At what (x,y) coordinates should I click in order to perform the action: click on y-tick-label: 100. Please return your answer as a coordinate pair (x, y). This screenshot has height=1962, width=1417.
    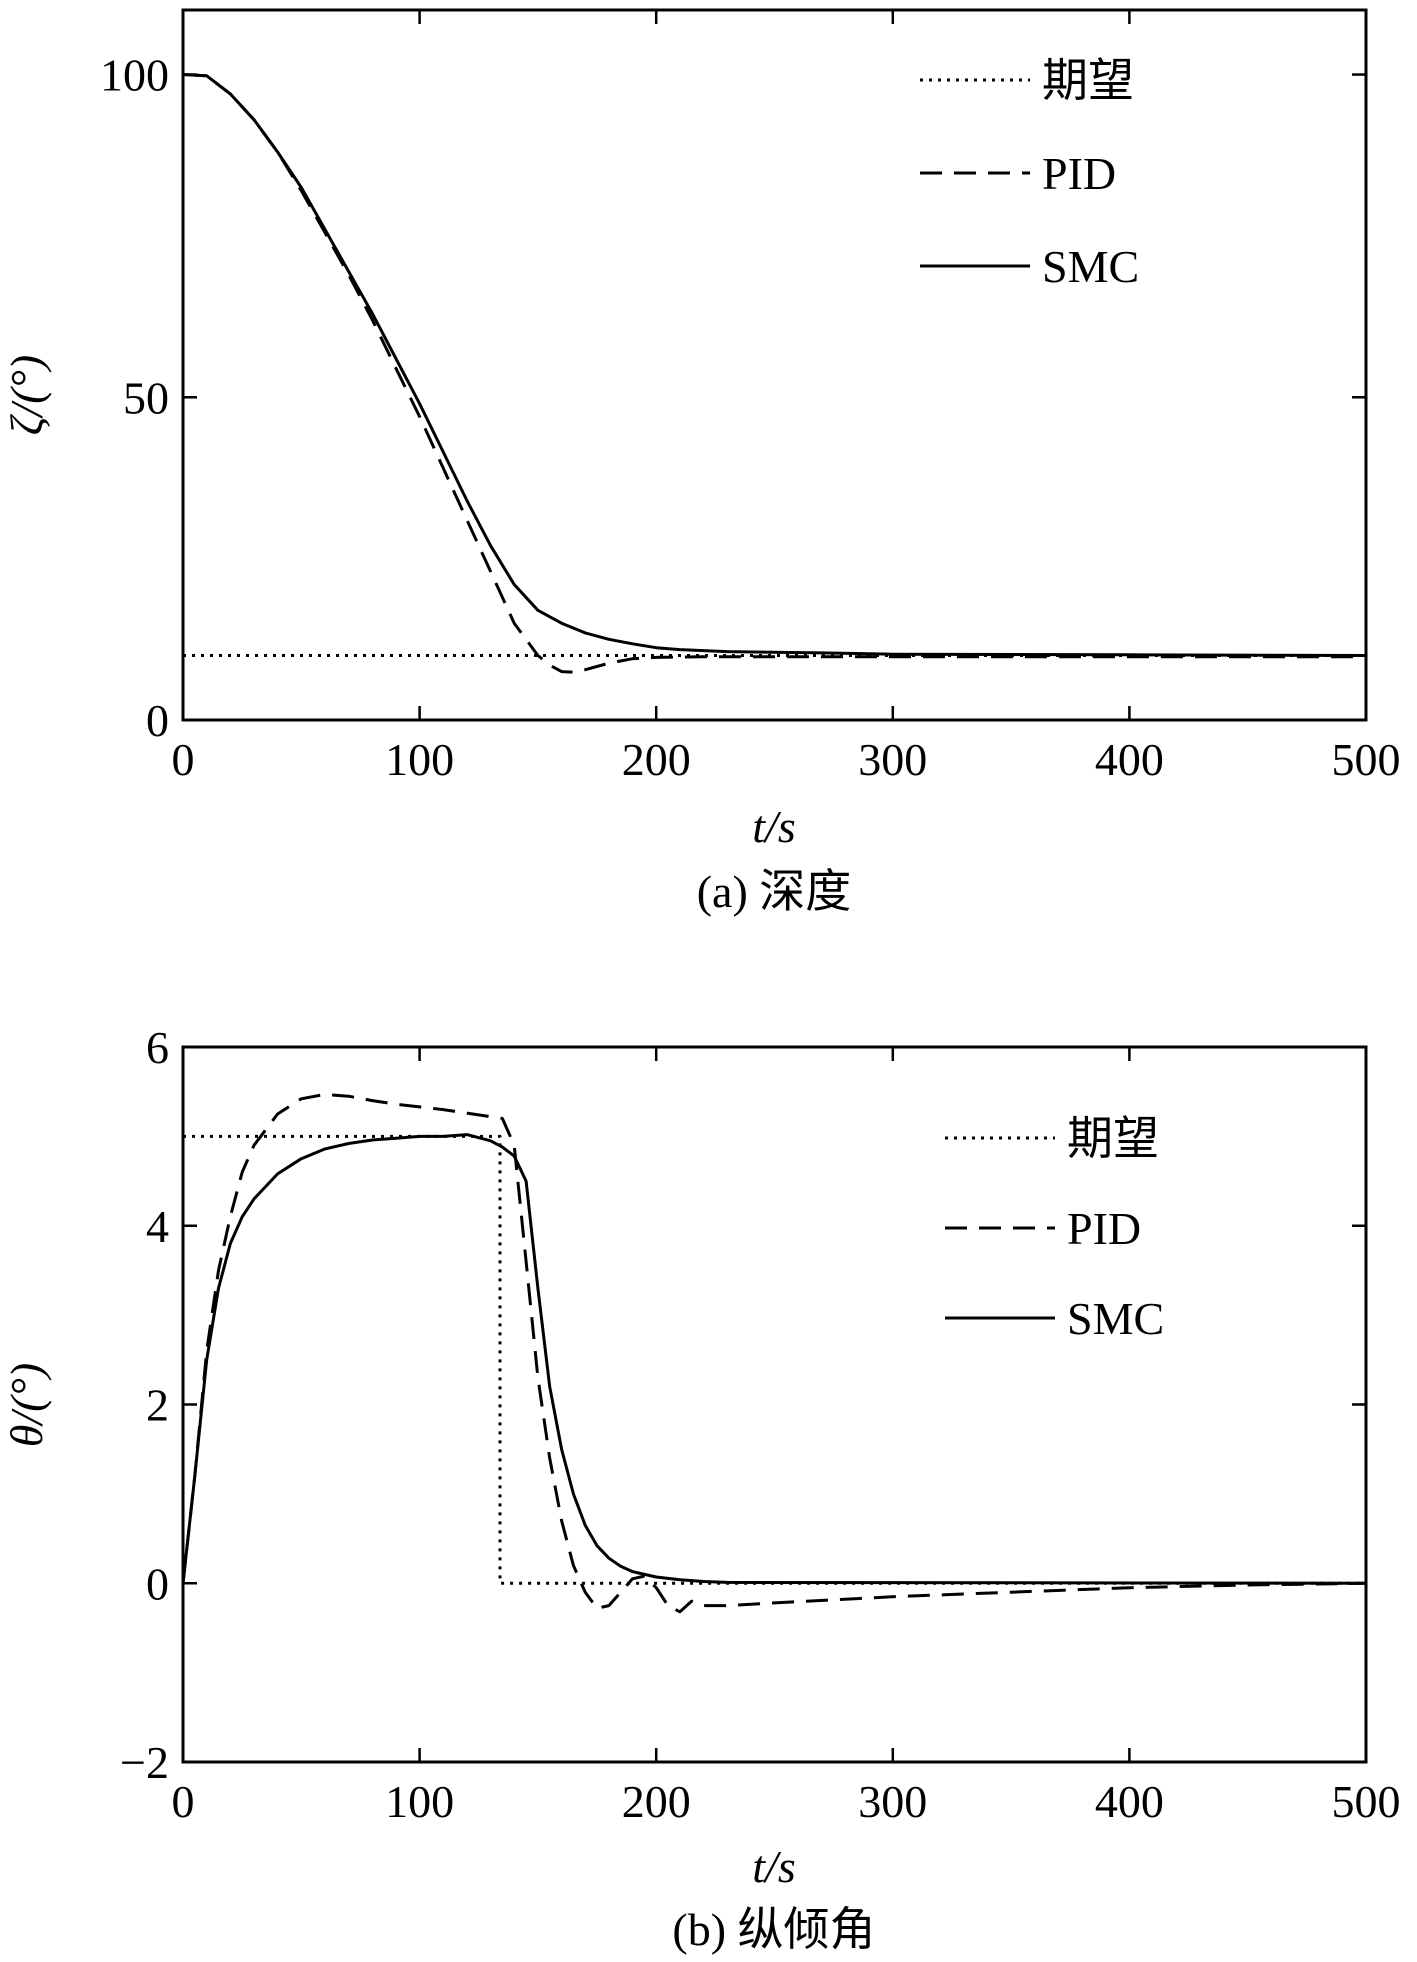
    Looking at the image, I should click on (134, 75).